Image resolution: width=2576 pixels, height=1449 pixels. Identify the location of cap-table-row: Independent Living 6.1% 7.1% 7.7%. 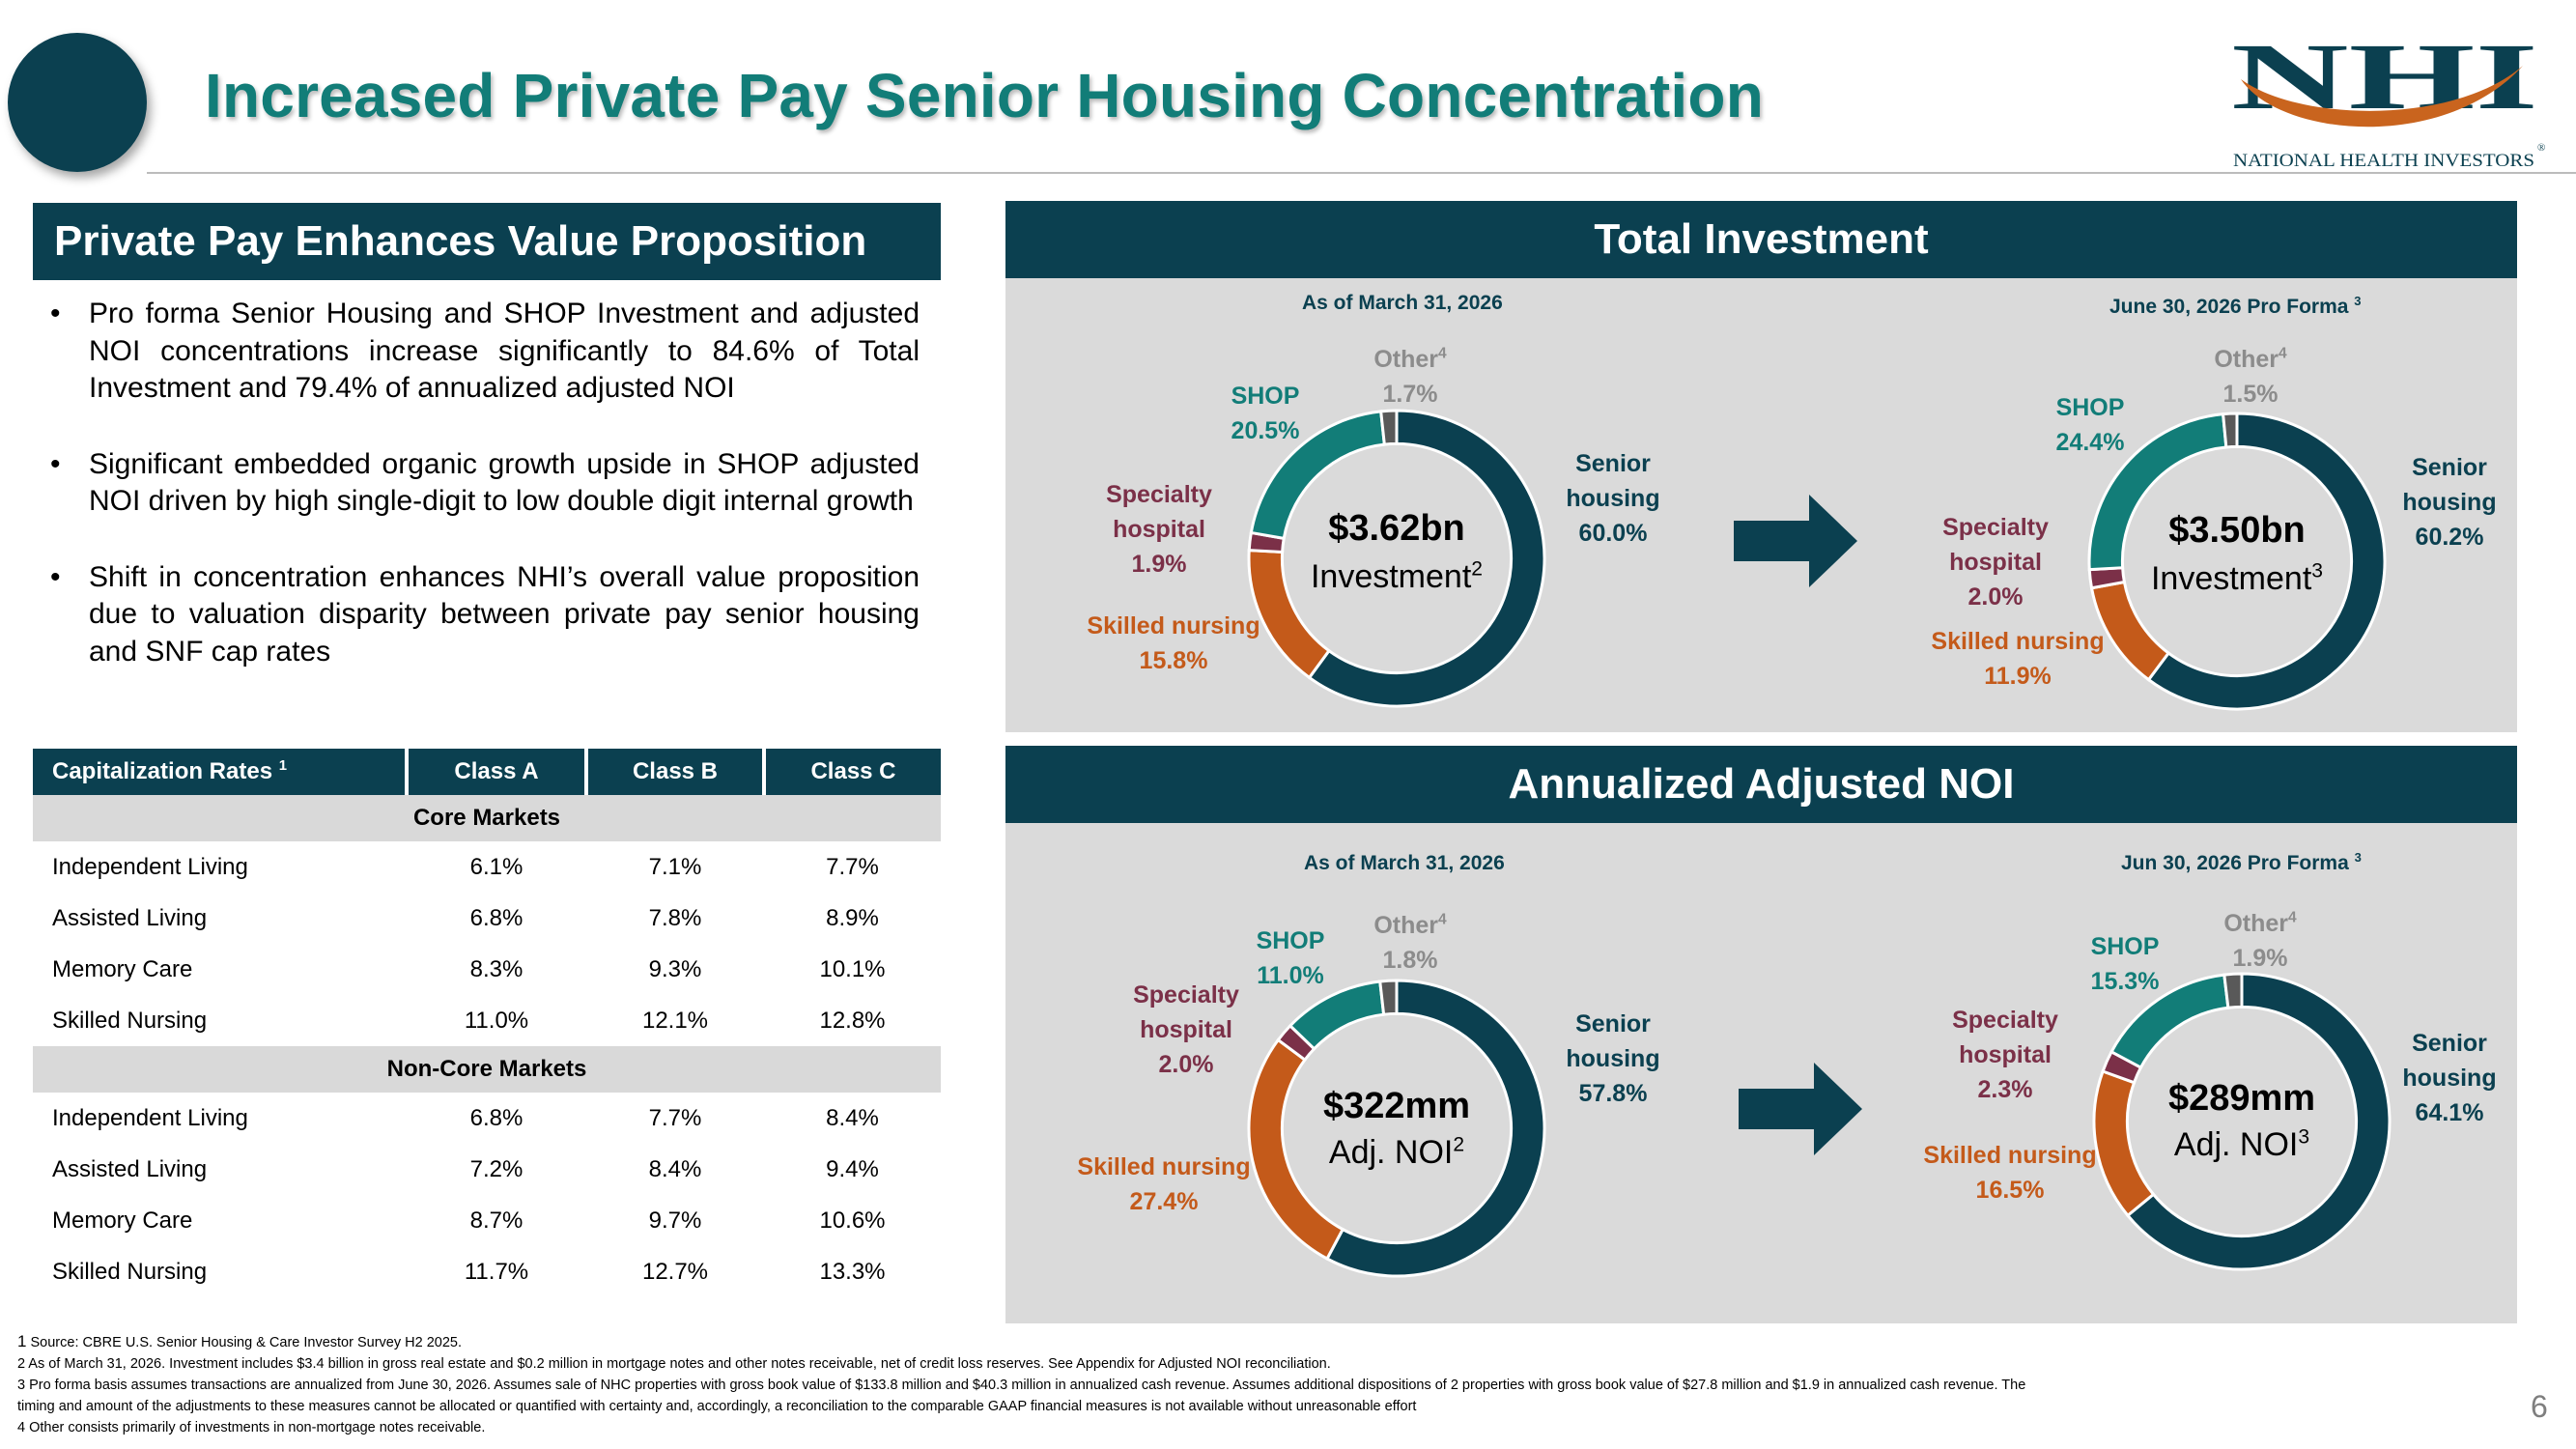
(487, 867).